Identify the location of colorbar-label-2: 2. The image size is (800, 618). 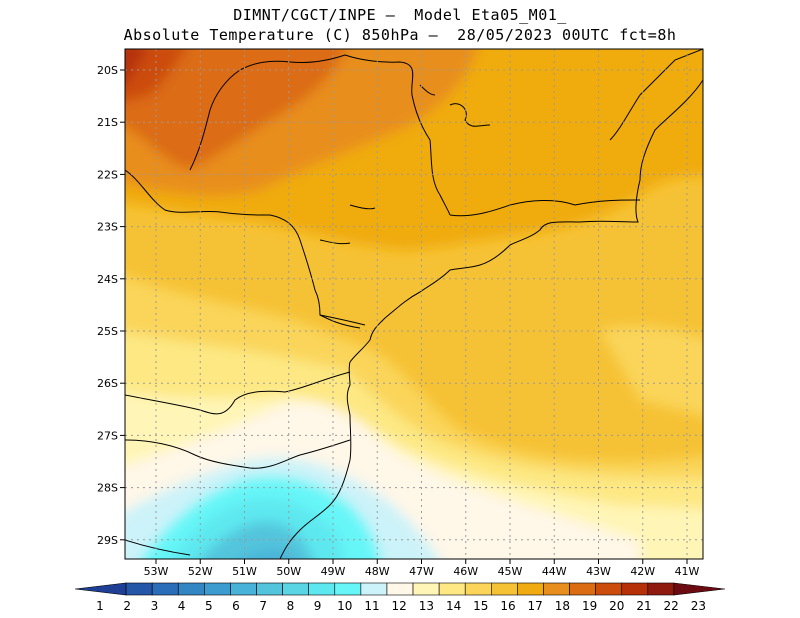
(127, 606).